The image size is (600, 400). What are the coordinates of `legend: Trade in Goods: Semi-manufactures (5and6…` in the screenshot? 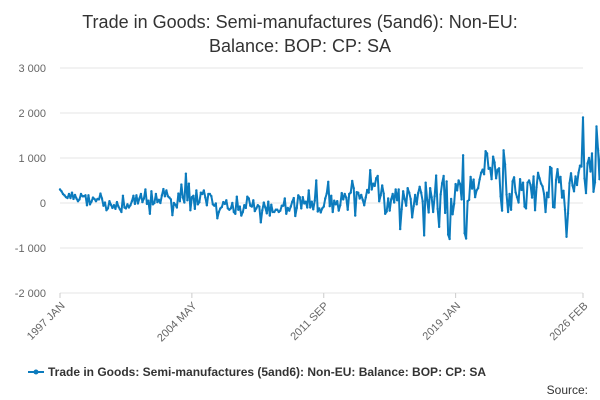 It's located at (257, 372).